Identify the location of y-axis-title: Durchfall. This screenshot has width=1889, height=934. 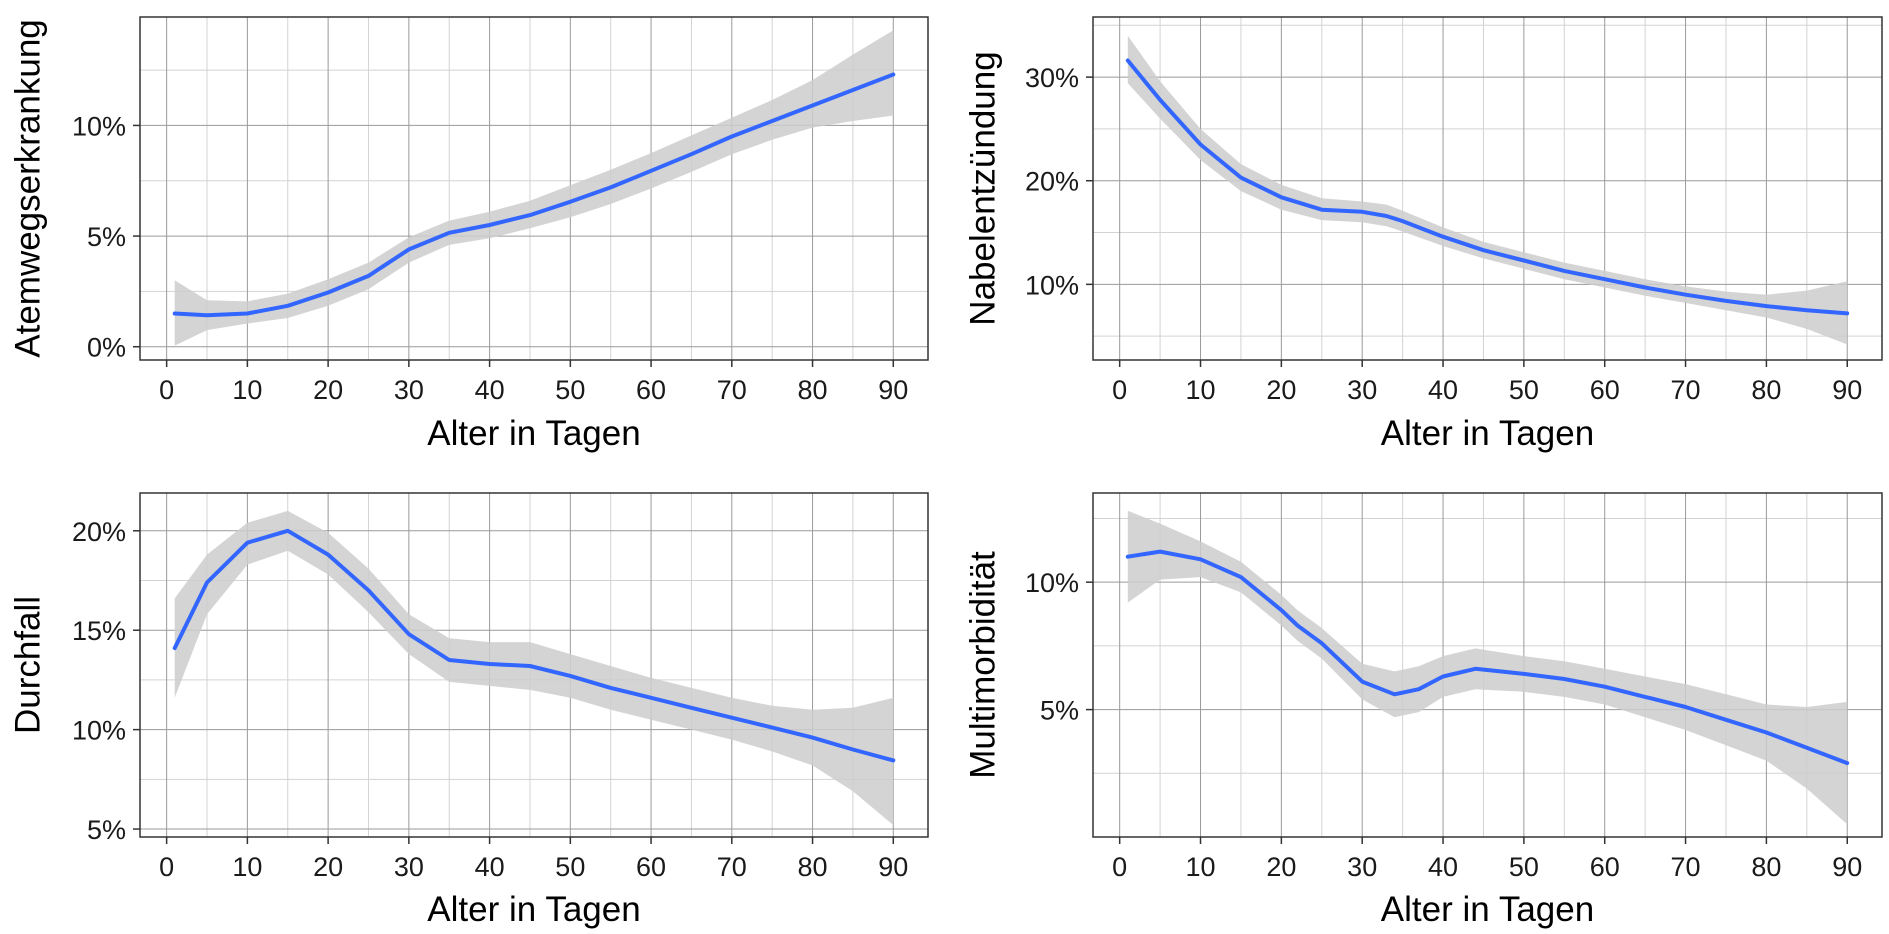
(27, 665).